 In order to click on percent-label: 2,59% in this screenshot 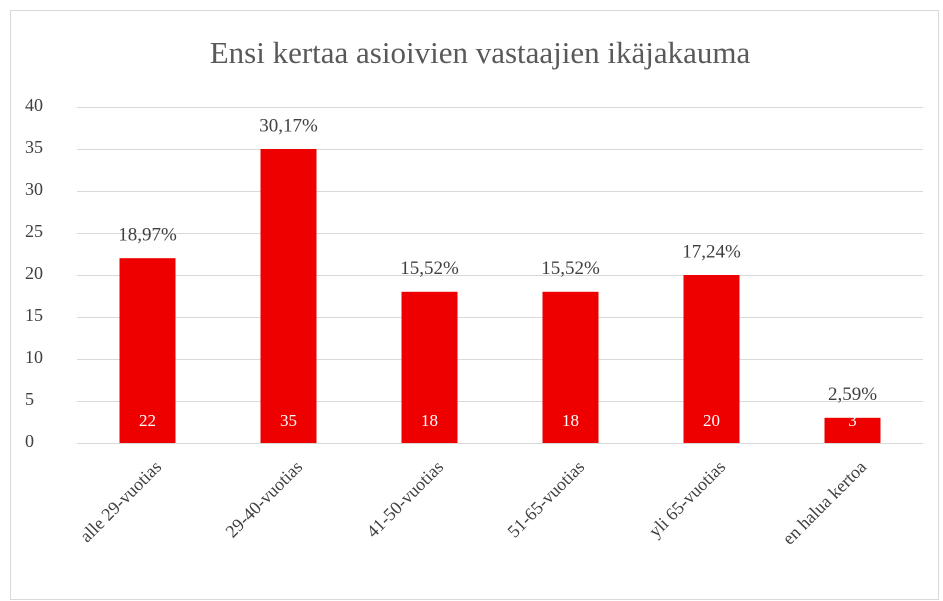, I will do `click(852, 394)`.